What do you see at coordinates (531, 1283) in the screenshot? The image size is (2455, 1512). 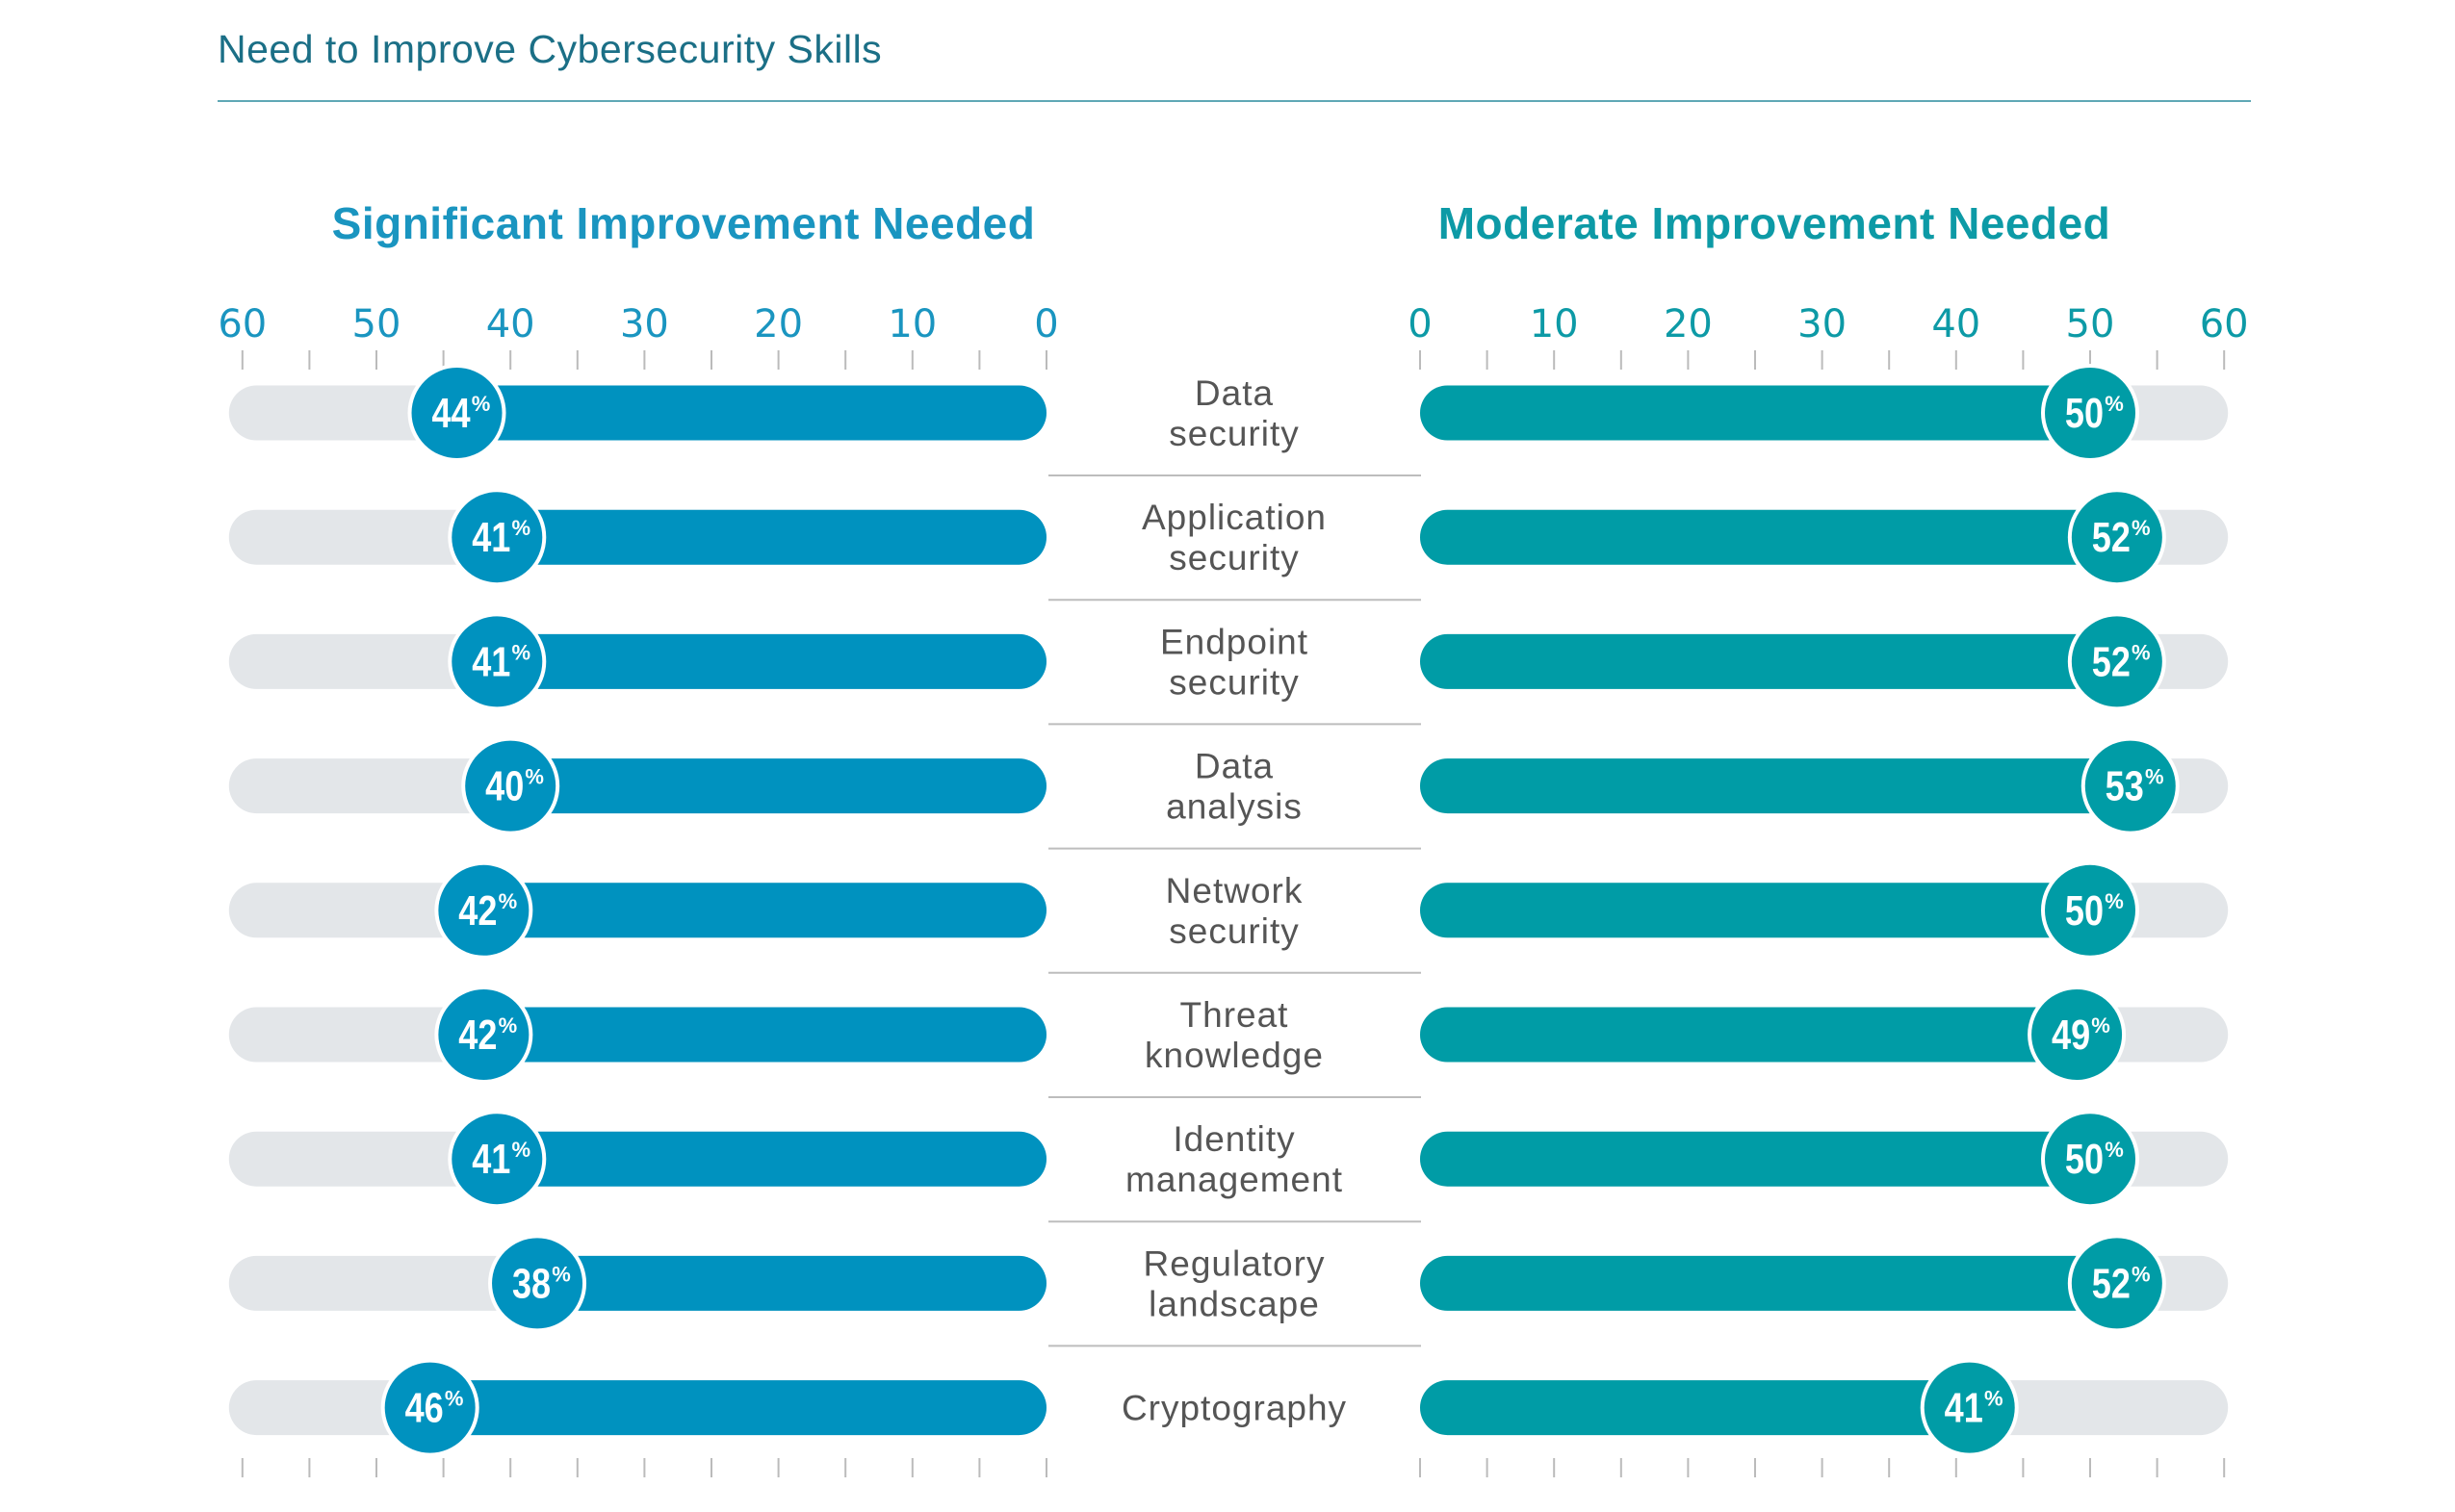 I see `data-label-significant: 38` at bounding box center [531, 1283].